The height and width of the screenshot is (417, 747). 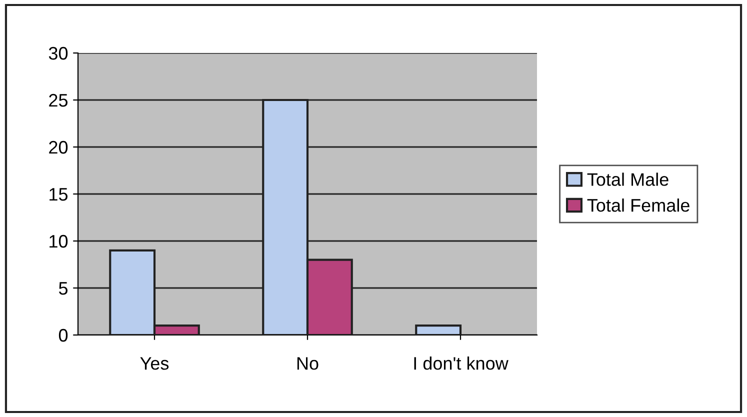 What do you see at coordinates (438, 329) in the screenshot?
I see `bar` at bounding box center [438, 329].